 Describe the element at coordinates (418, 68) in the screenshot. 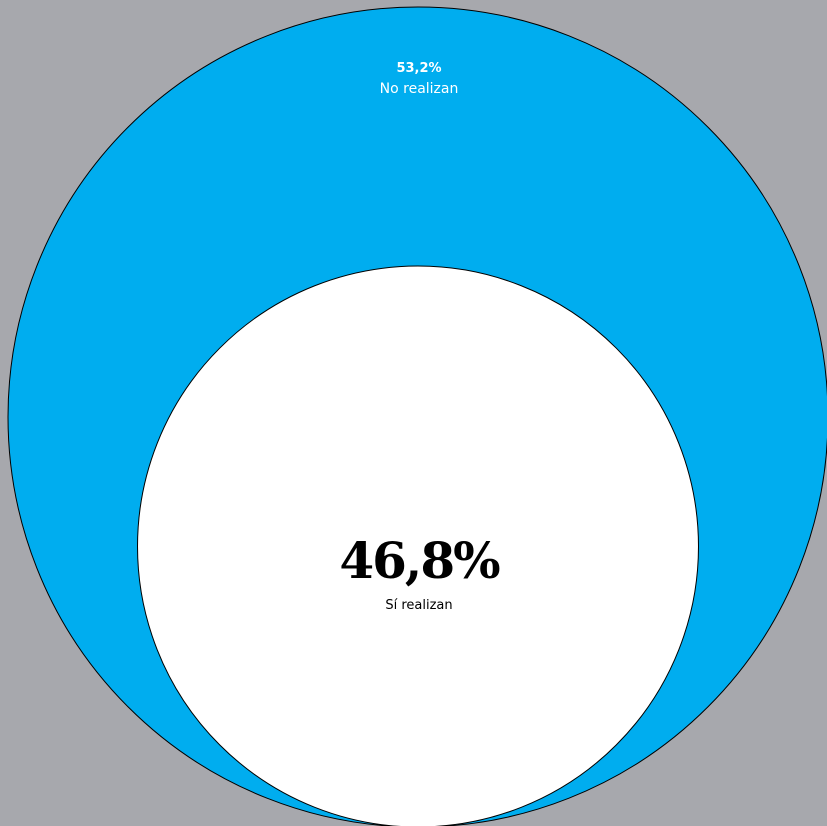

I see `outer-value-label: 53,2%` at that location.